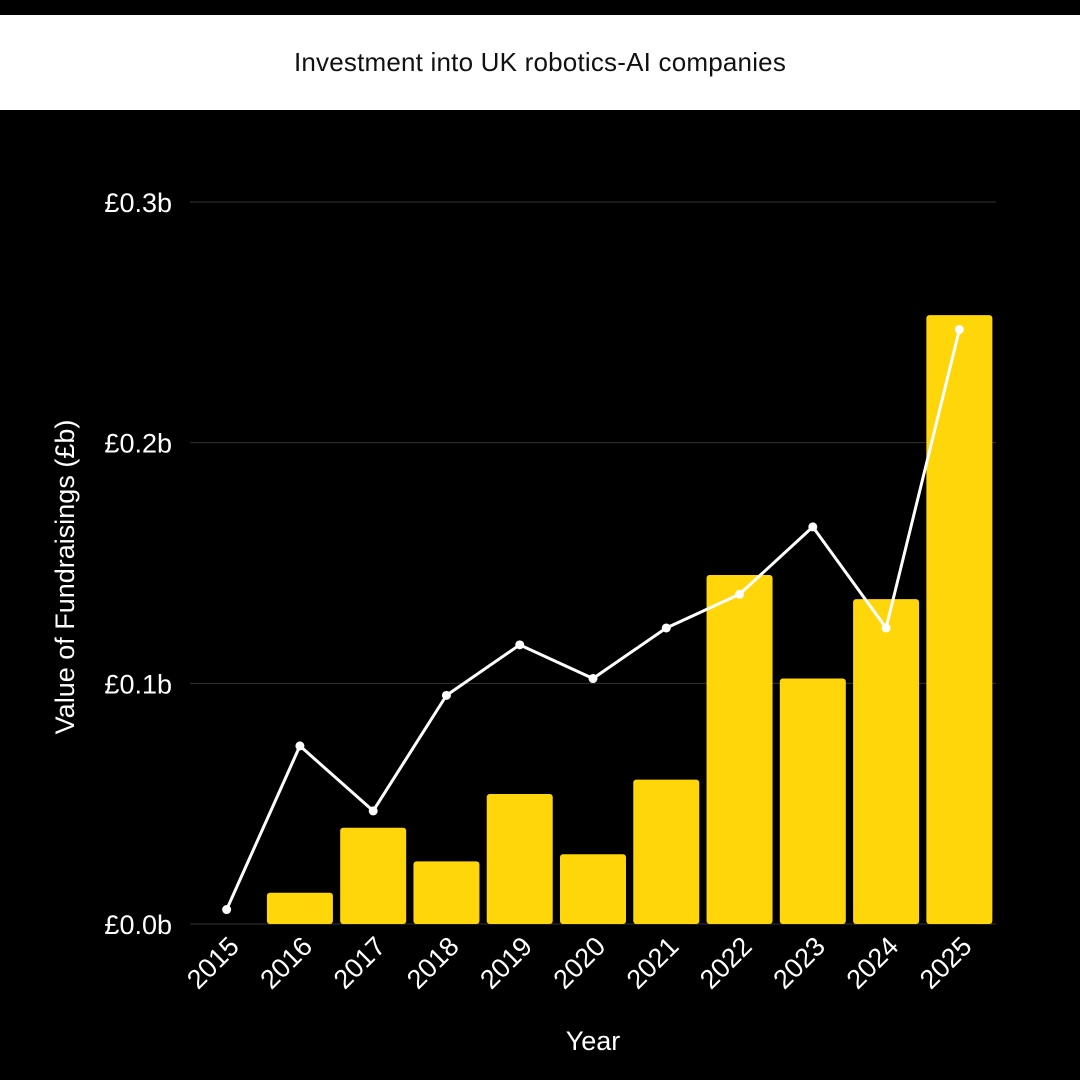 This screenshot has width=1080, height=1080. What do you see at coordinates (886, 628) in the screenshot?
I see `line-point-2024` at bounding box center [886, 628].